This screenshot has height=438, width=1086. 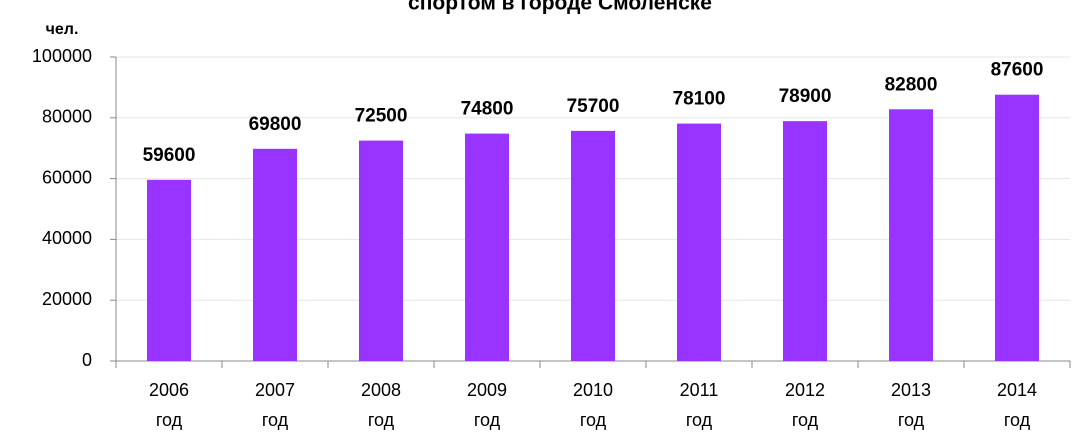 What do you see at coordinates (381, 116) in the screenshot?
I see `data-label: 72500` at bounding box center [381, 116].